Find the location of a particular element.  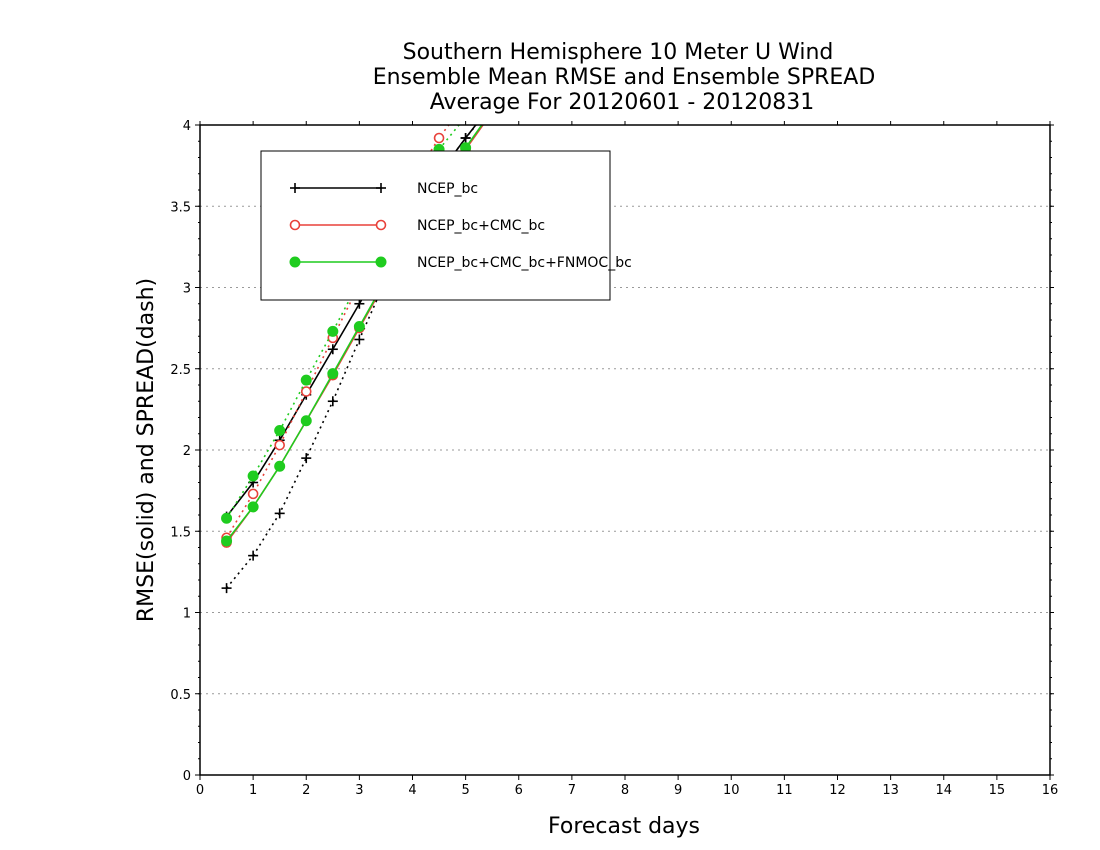

legend-label-1: NCEP_bc+CMC_bc is located at coordinates (481, 226).